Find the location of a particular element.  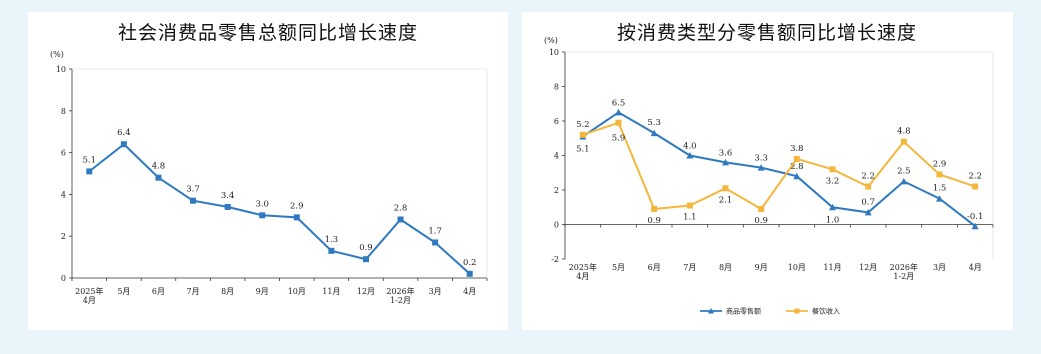

data-label: 5.2 is located at coordinates (583, 125).